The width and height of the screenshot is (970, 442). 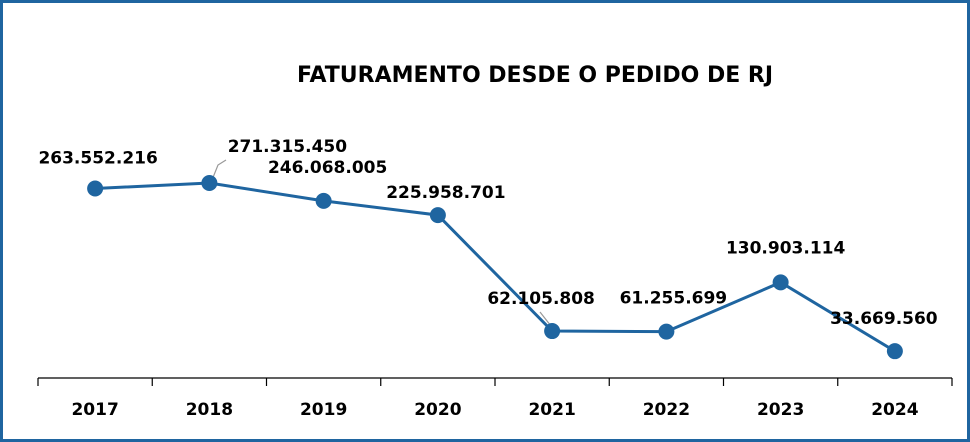 I want to click on data-label: 271.315.450, so click(x=288, y=147).